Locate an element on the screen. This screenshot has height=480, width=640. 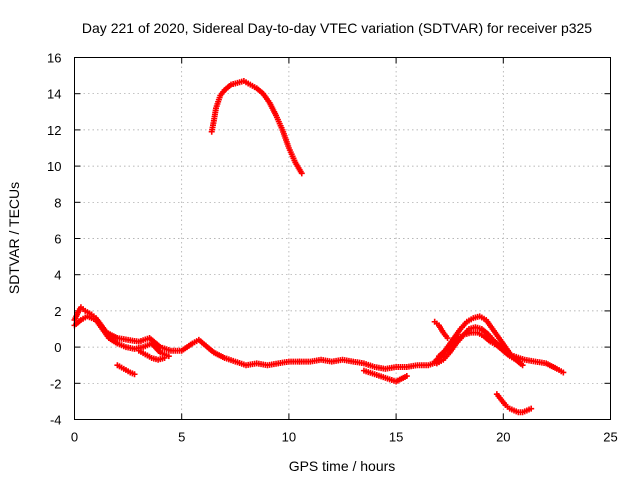
series-evening-spike is located at coordinates (441, 330).